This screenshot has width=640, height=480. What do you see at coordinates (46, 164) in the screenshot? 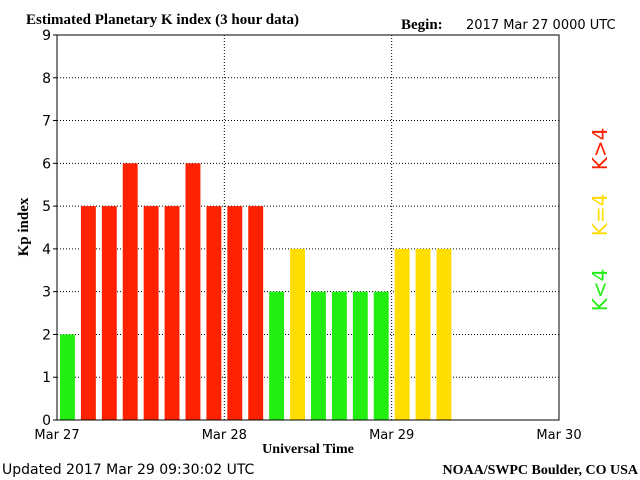
I see `y-tick-label: 6` at bounding box center [46, 164].